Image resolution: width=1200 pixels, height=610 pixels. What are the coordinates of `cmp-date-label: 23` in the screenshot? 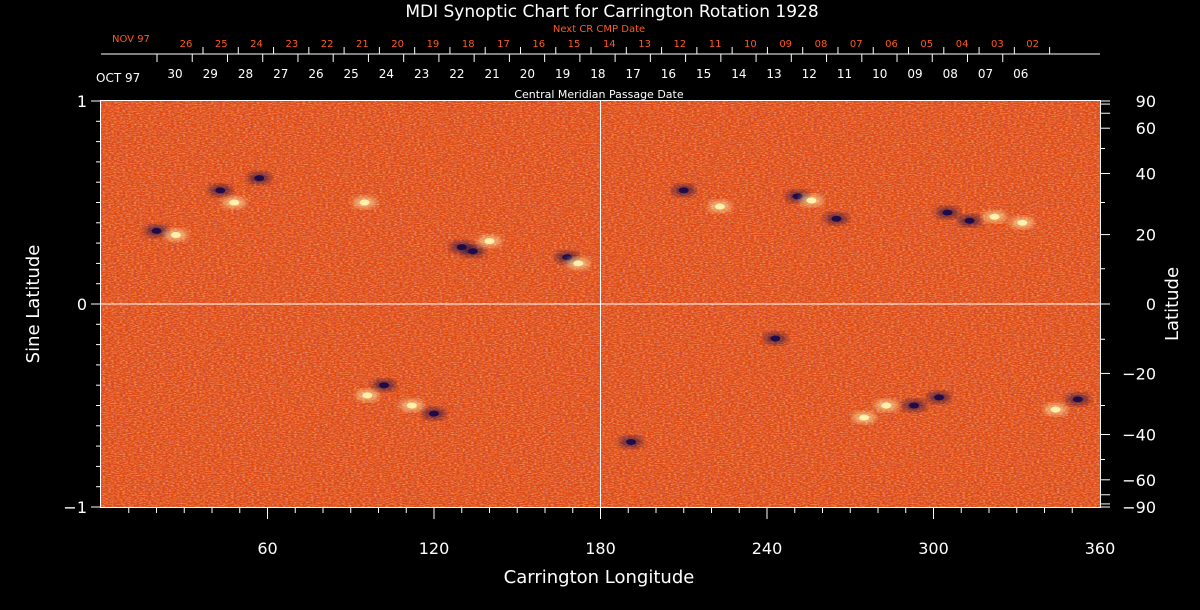 It's located at (421, 74).